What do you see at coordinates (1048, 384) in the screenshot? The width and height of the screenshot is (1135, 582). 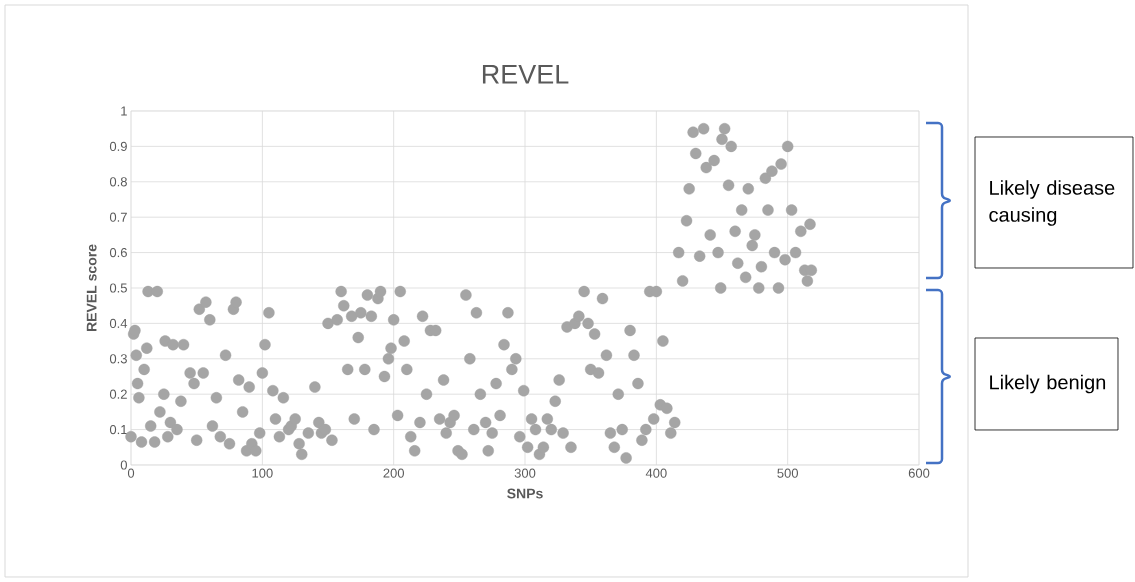 I see `text: Likely benign` at bounding box center [1048, 384].